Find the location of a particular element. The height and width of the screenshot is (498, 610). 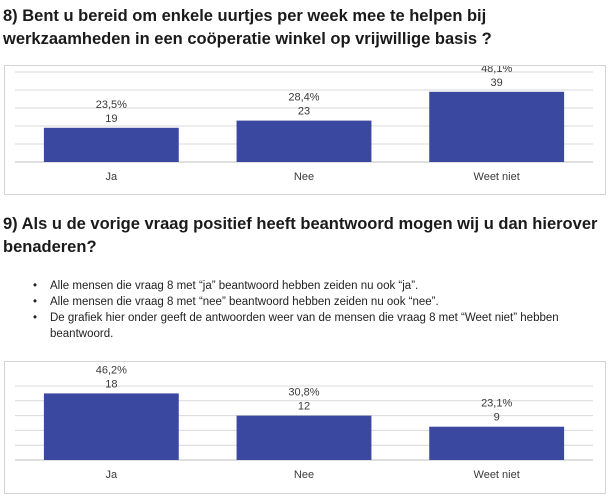

data-label-percent: 28,4% is located at coordinates (303, 98).